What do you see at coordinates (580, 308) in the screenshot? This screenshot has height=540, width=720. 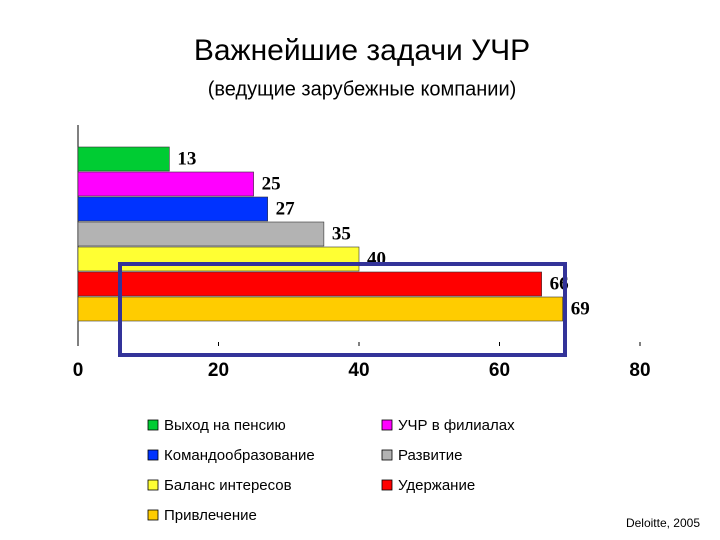 I see `value-label: 69` at bounding box center [580, 308].